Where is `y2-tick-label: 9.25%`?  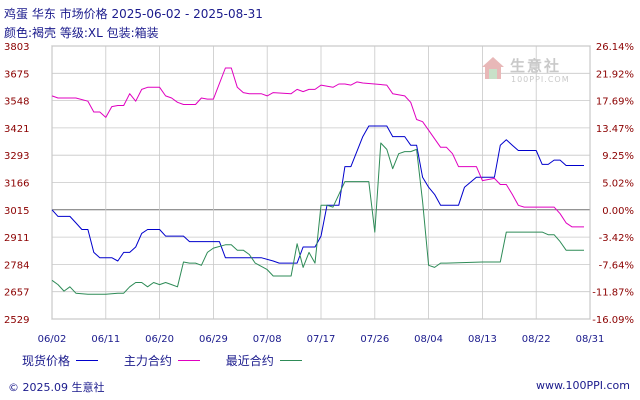 y2-tick-label: 9.25% is located at coordinates (618, 156).